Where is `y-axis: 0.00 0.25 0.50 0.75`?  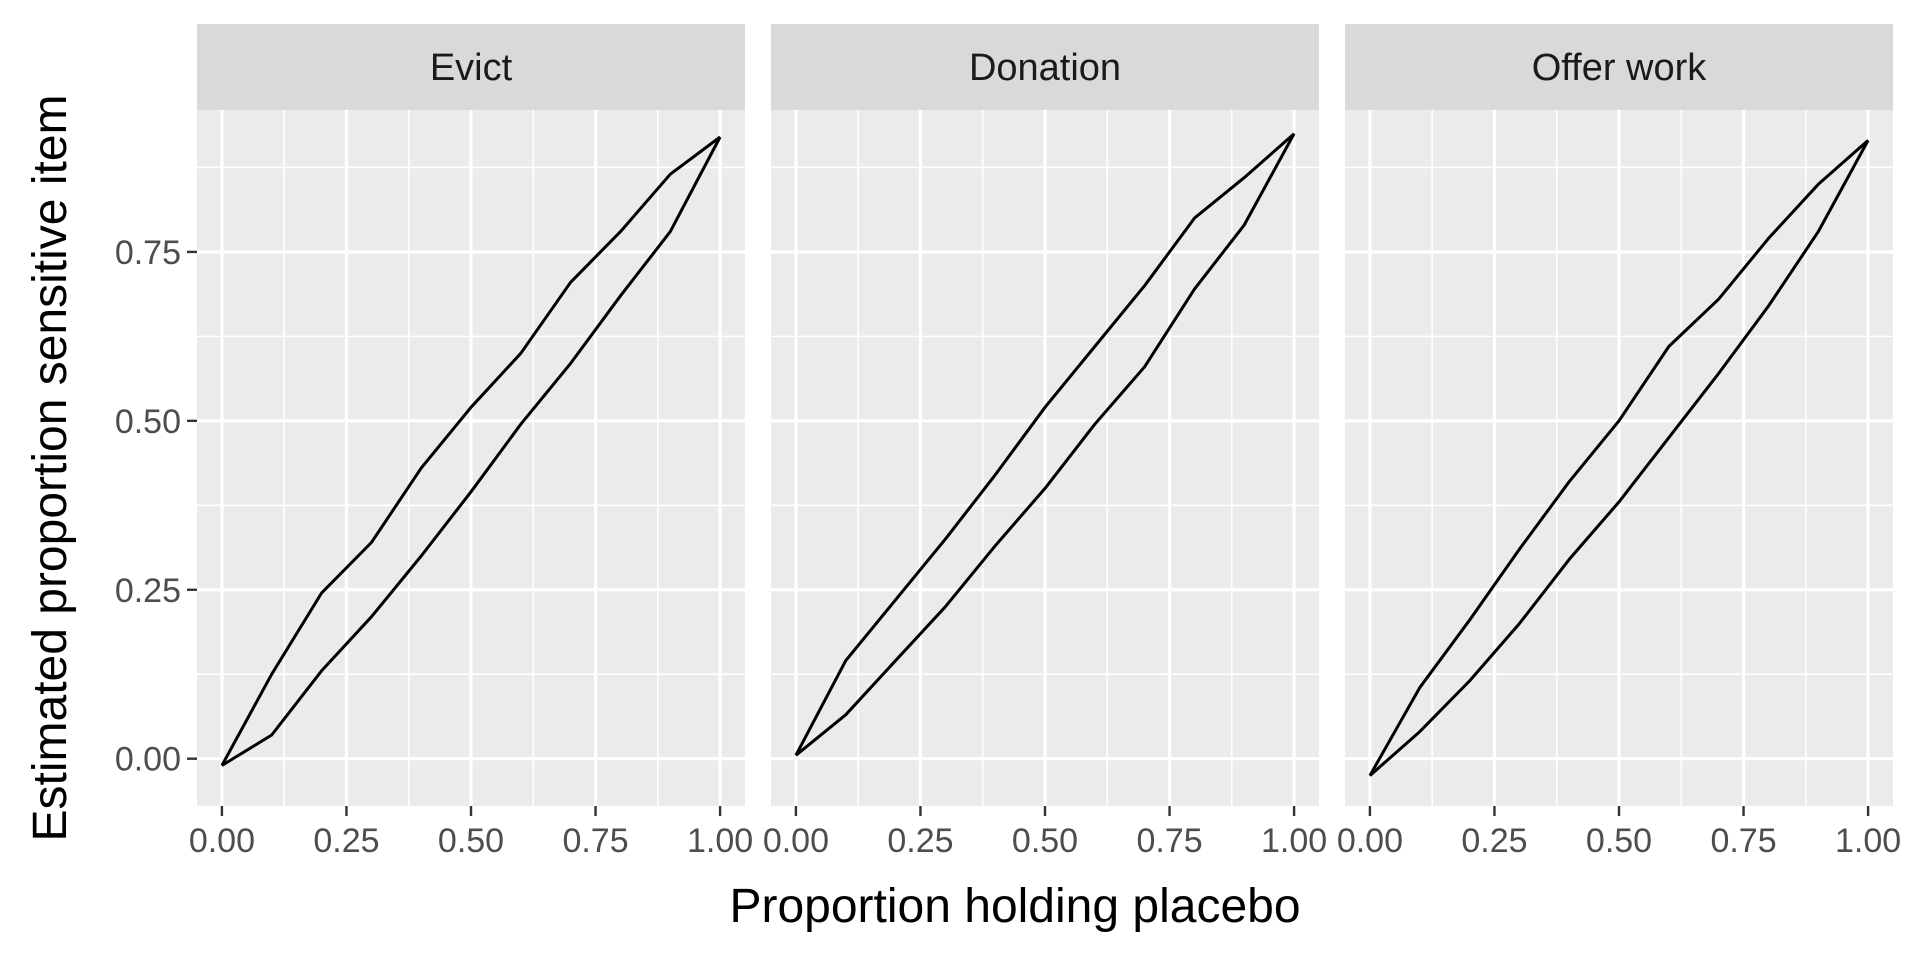
y-axis: 0.00 0.25 0.50 0.75 is located at coordinates (156, 506).